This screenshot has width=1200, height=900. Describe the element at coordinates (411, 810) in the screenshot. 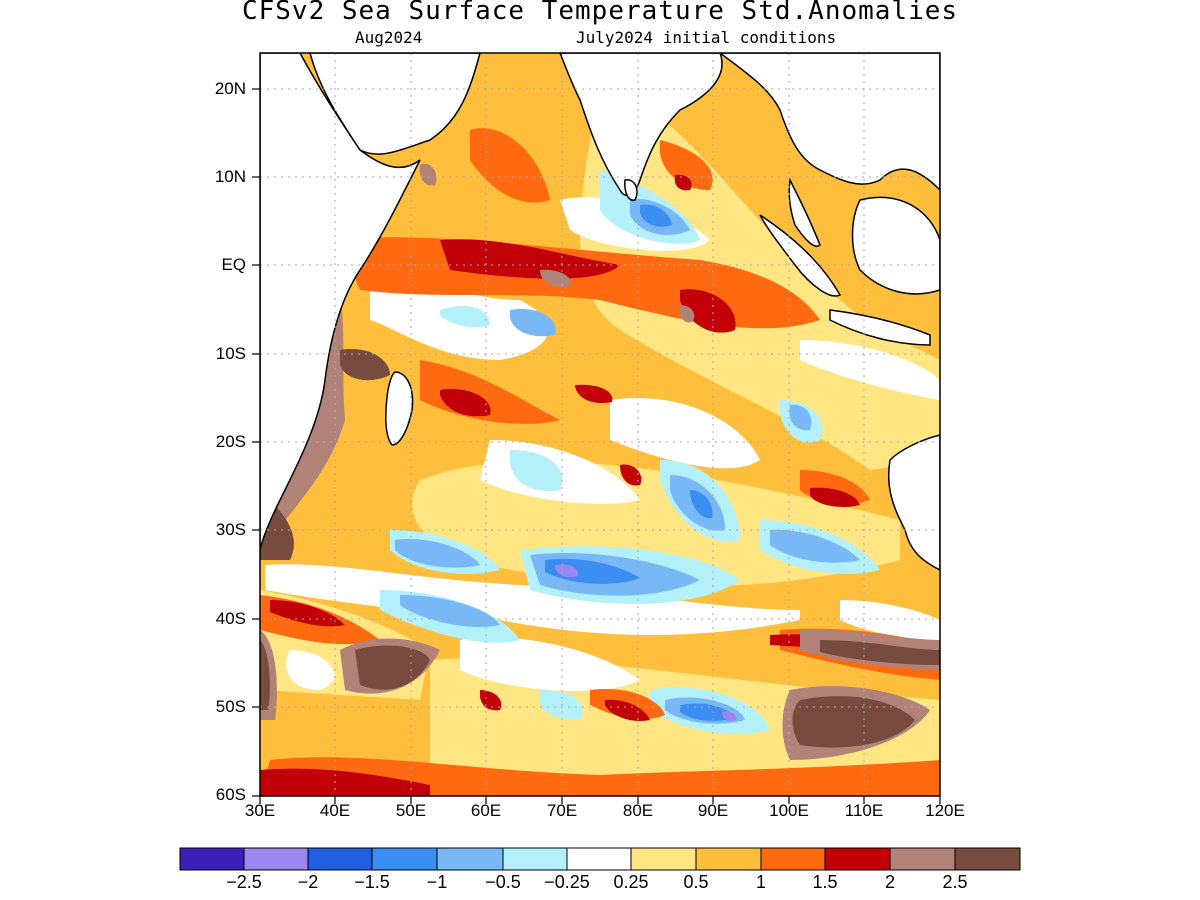

I see `lon-label: 50E` at that location.